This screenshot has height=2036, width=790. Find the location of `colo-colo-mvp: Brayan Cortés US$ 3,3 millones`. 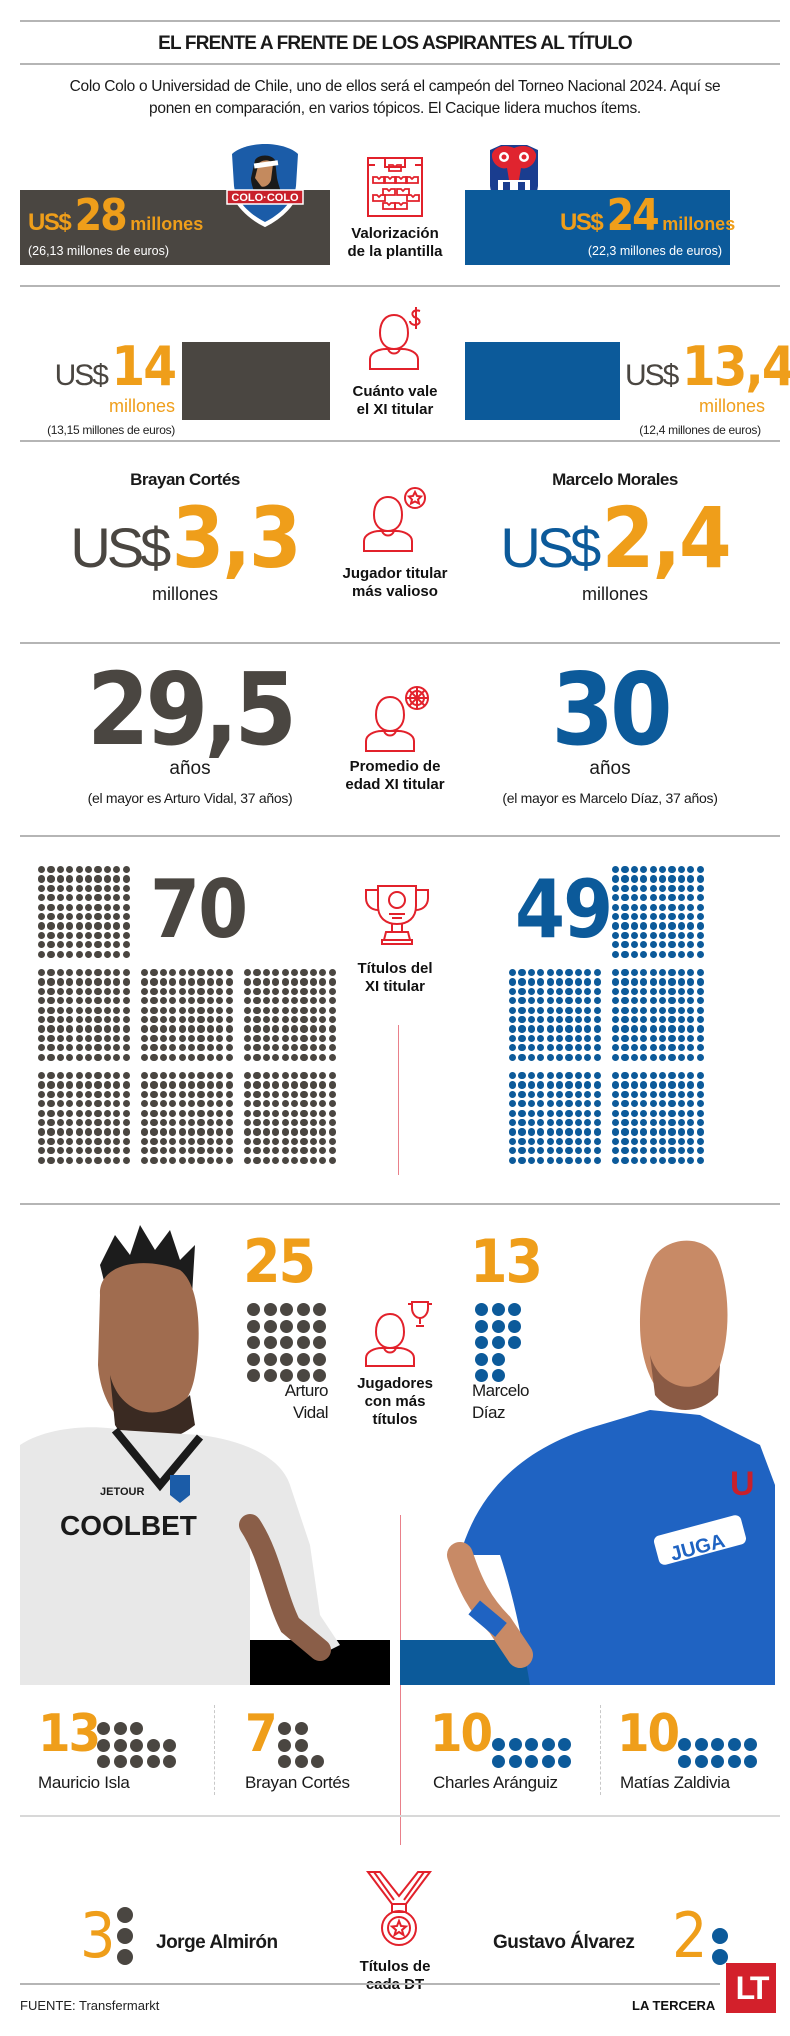

colo-colo-mvp: Brayan Cortés US$ 3,3 millones is located at coordinates (185, 537).